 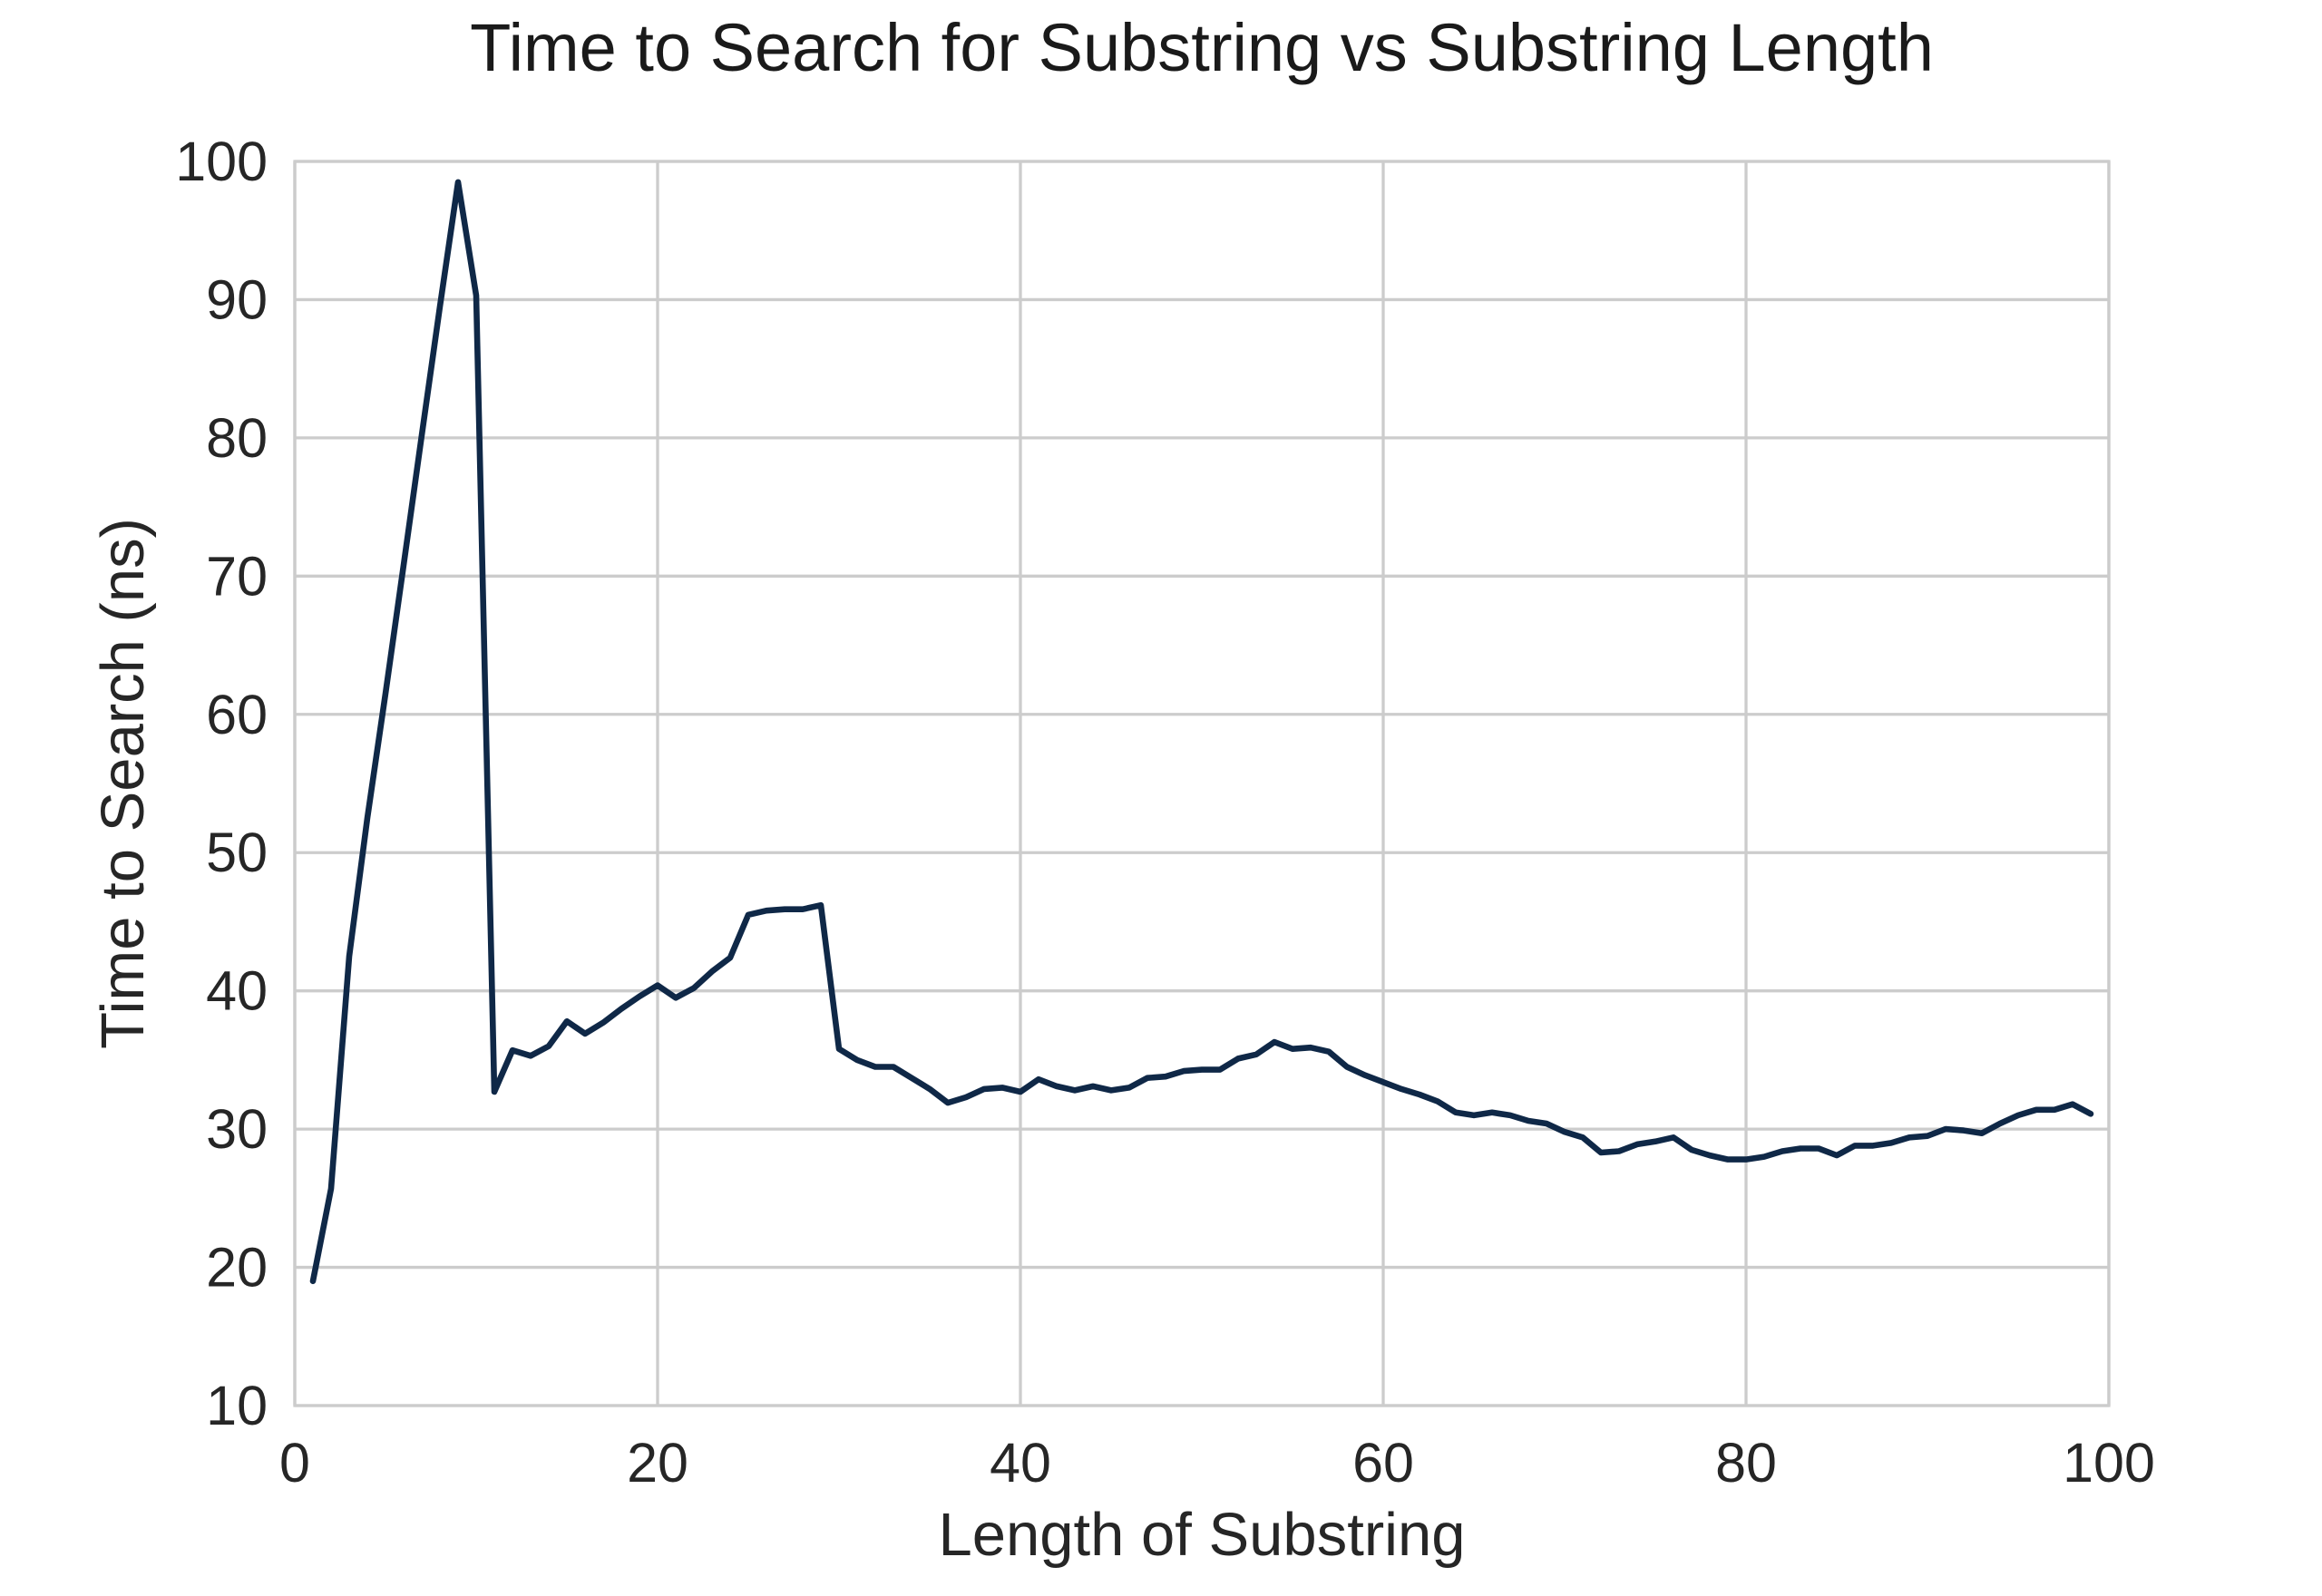 What do you see at coordinates (237, 1129) in the screenshot?
I see `y-tick-label: 30` at bounding box center [237, 1129].